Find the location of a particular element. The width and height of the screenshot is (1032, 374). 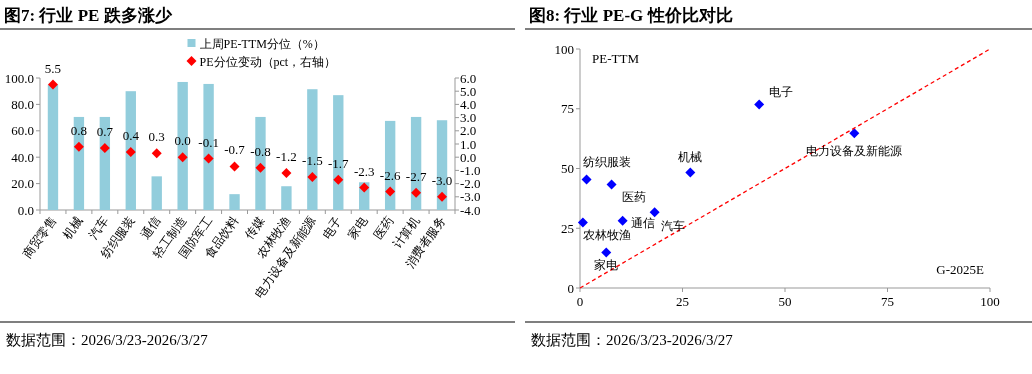

y2-tick-label: 0.0 is located at coordinates (468, 157).